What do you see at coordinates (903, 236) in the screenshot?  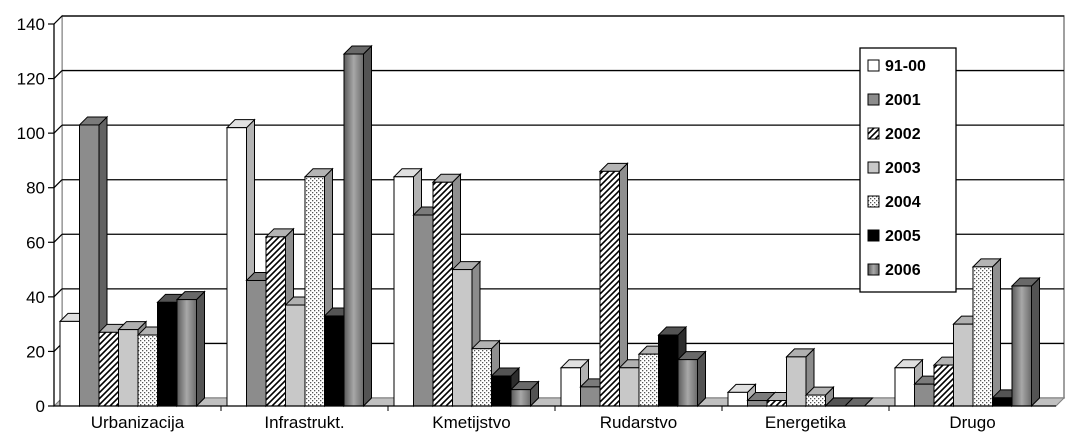 I see `legend-label: 2005` at bounding box center [903, 236].